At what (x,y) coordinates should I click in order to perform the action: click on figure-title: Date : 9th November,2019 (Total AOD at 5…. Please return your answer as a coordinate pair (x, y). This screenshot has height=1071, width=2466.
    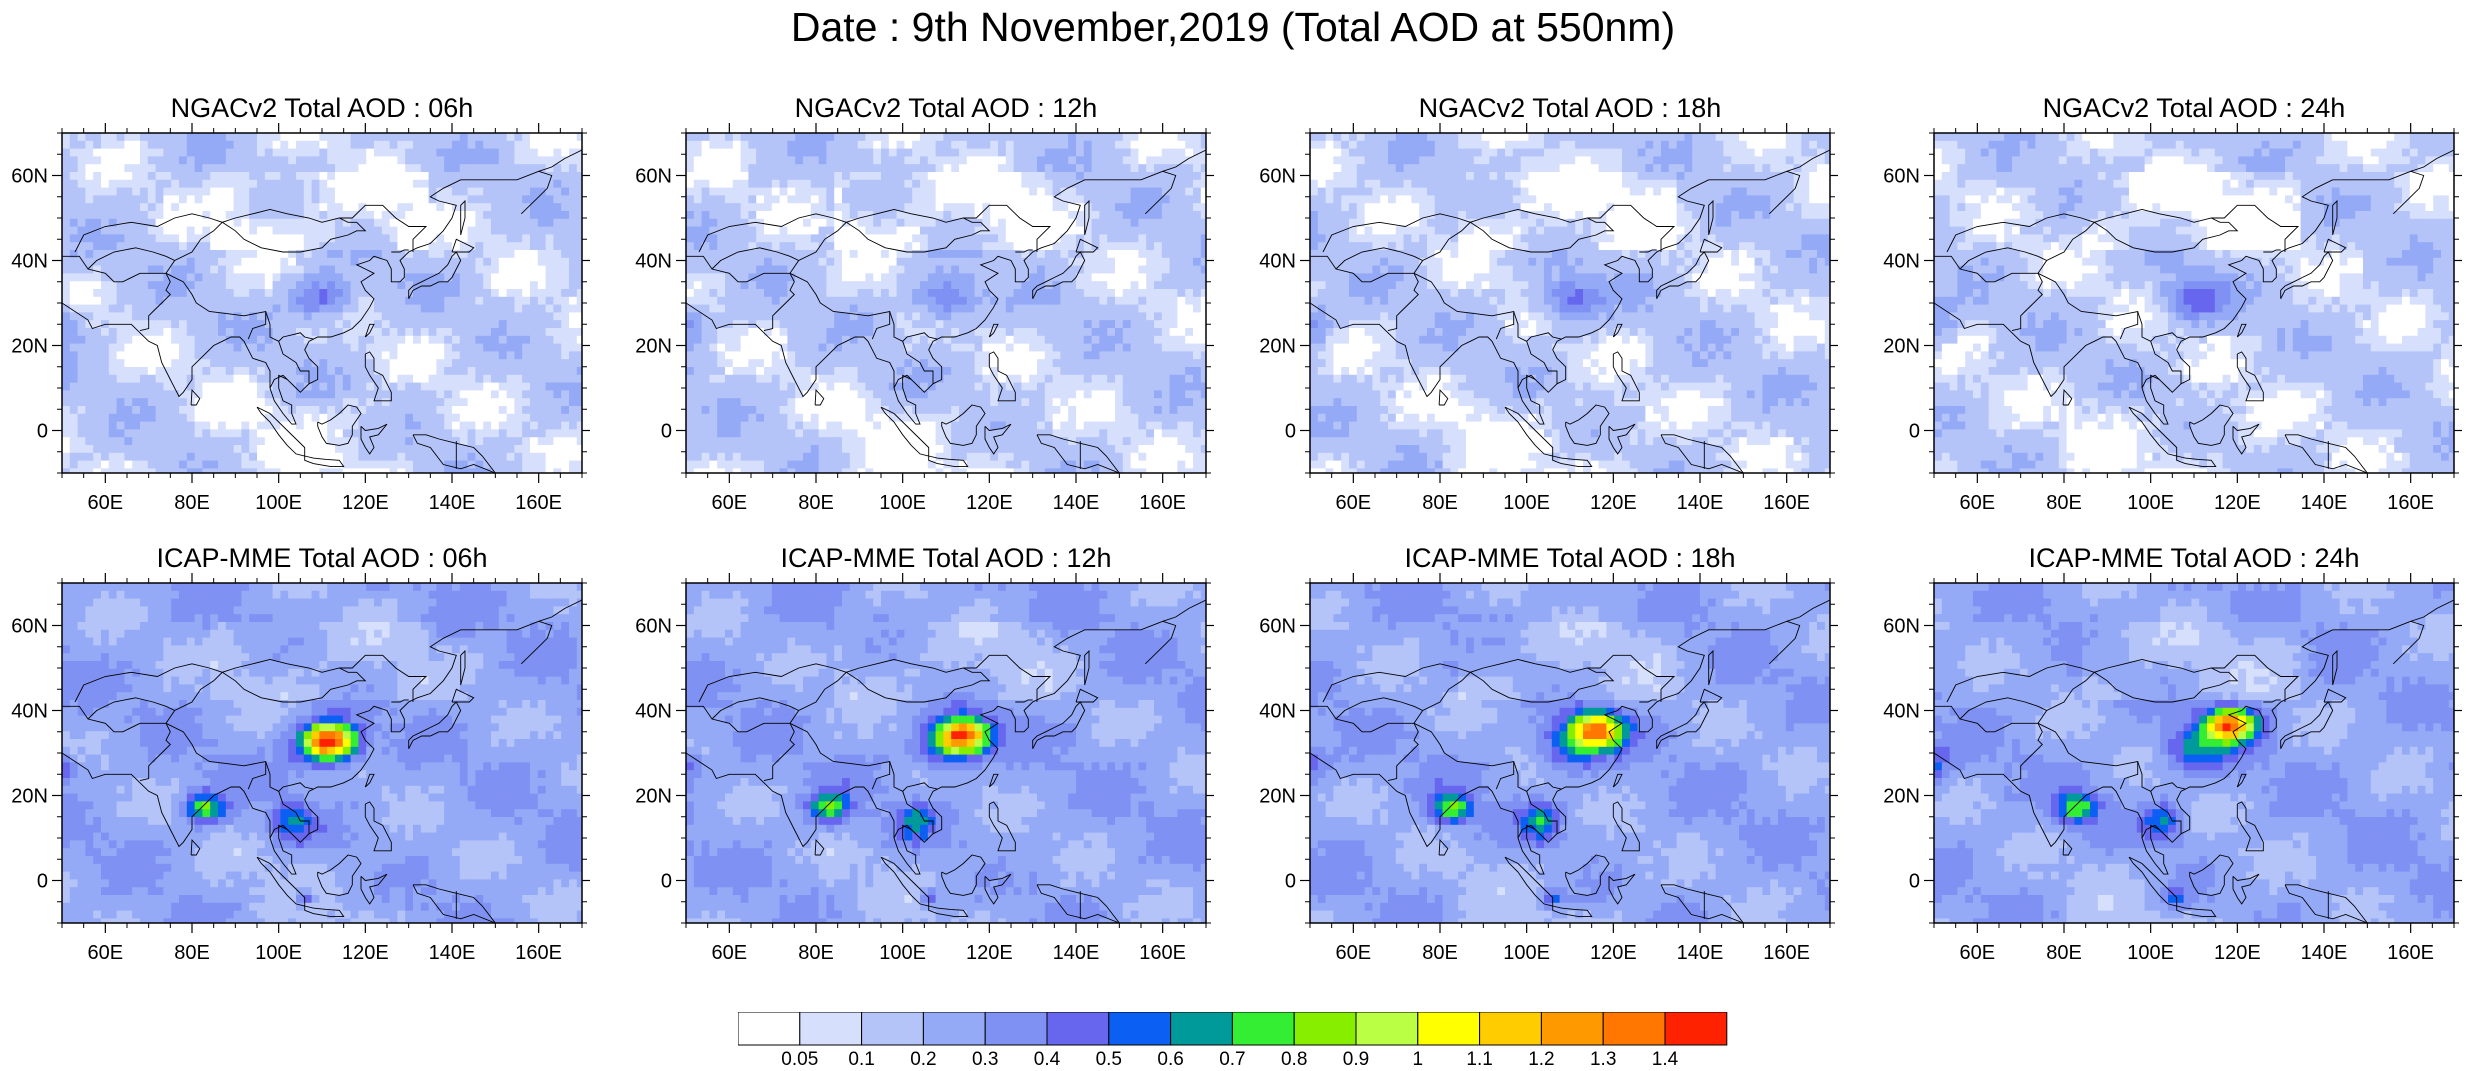
    Looking at the image, I should click on (1233, 27).